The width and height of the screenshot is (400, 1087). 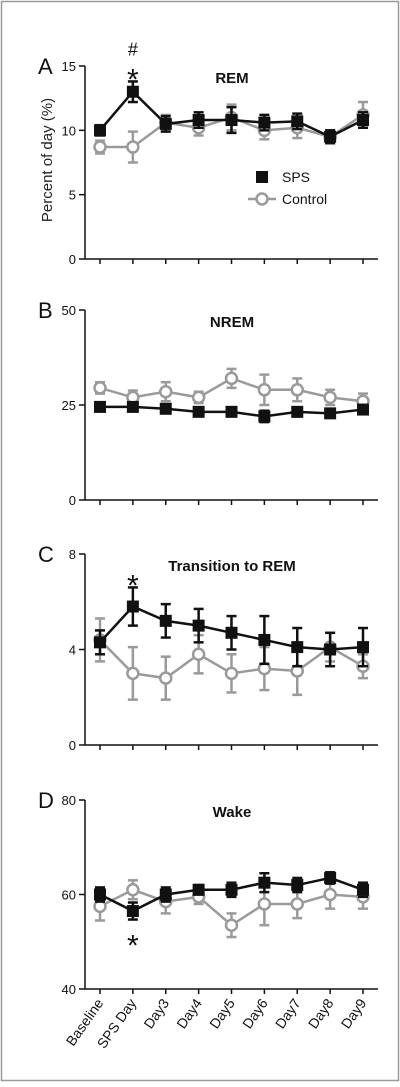 I want to click on panel-title: Transition to REM, so click(x=232, y=566).